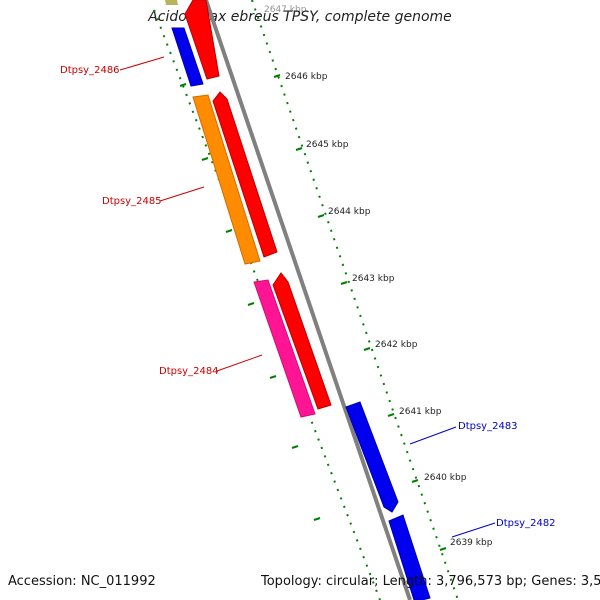 The height and width of the screenshot is (600, 600). Describe the element at coordinates (420, 412) in the screenshot. I see `tick-label-2641: 2641 kbp` at that location.